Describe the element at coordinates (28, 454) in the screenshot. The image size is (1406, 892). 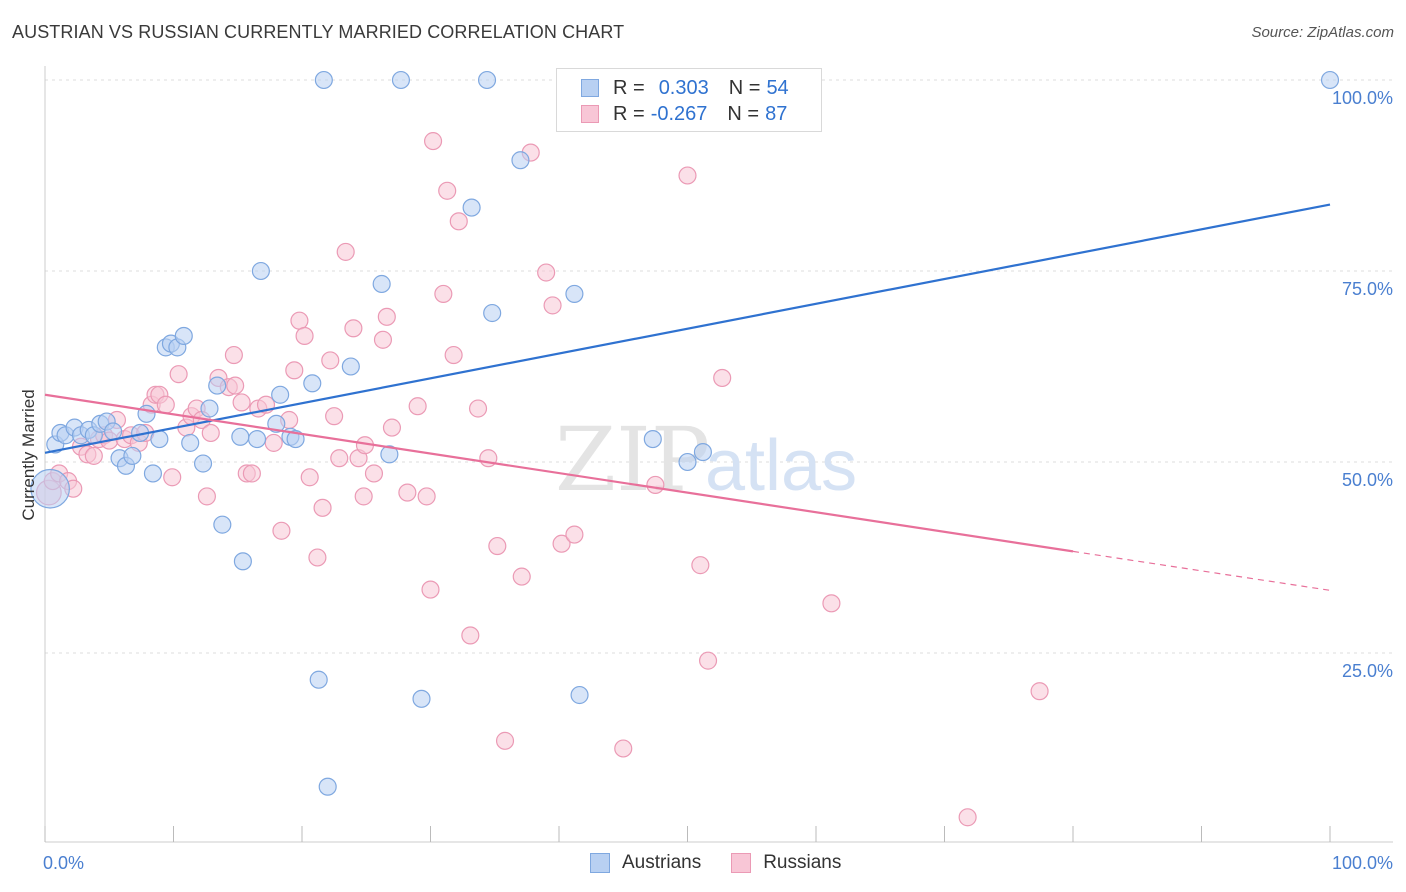
I see `y-axis-label: Currently Married` at that location.